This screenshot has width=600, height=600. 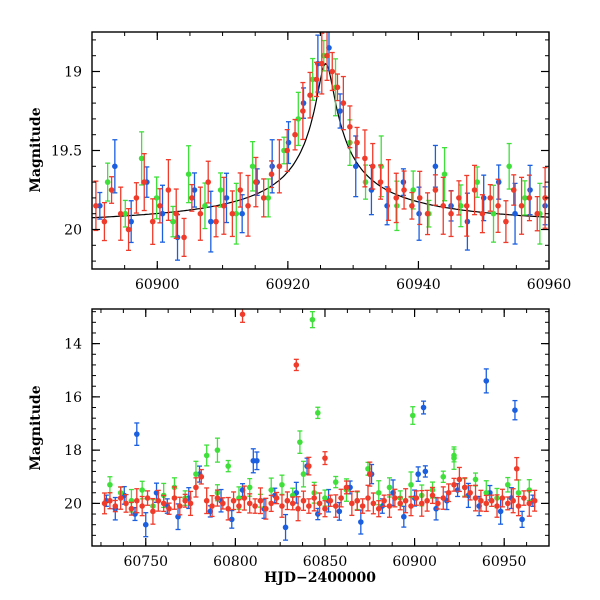 I want to click on bottom-y-tick-label: 14, so click(x=73, y=345).